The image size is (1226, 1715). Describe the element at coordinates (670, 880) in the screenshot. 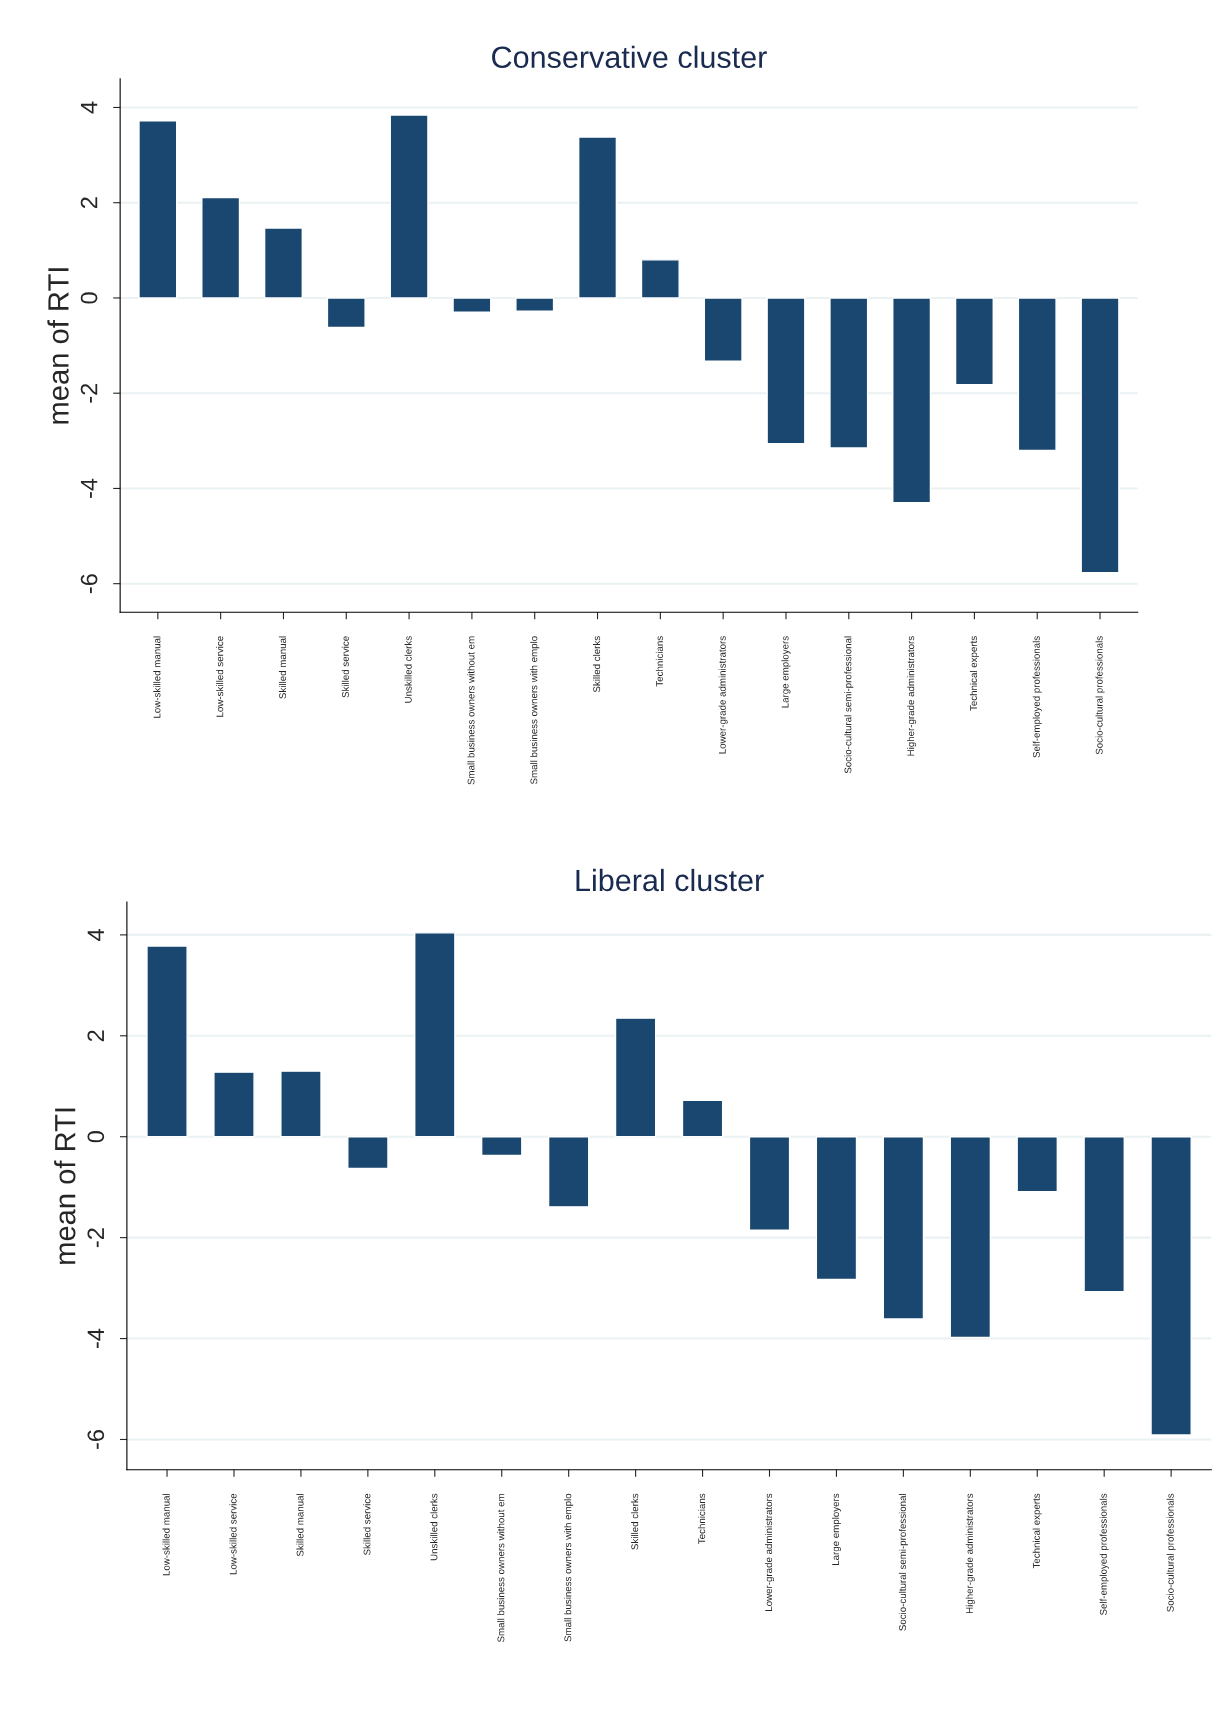

I see `chart-title: Liberal cluster` at that location.